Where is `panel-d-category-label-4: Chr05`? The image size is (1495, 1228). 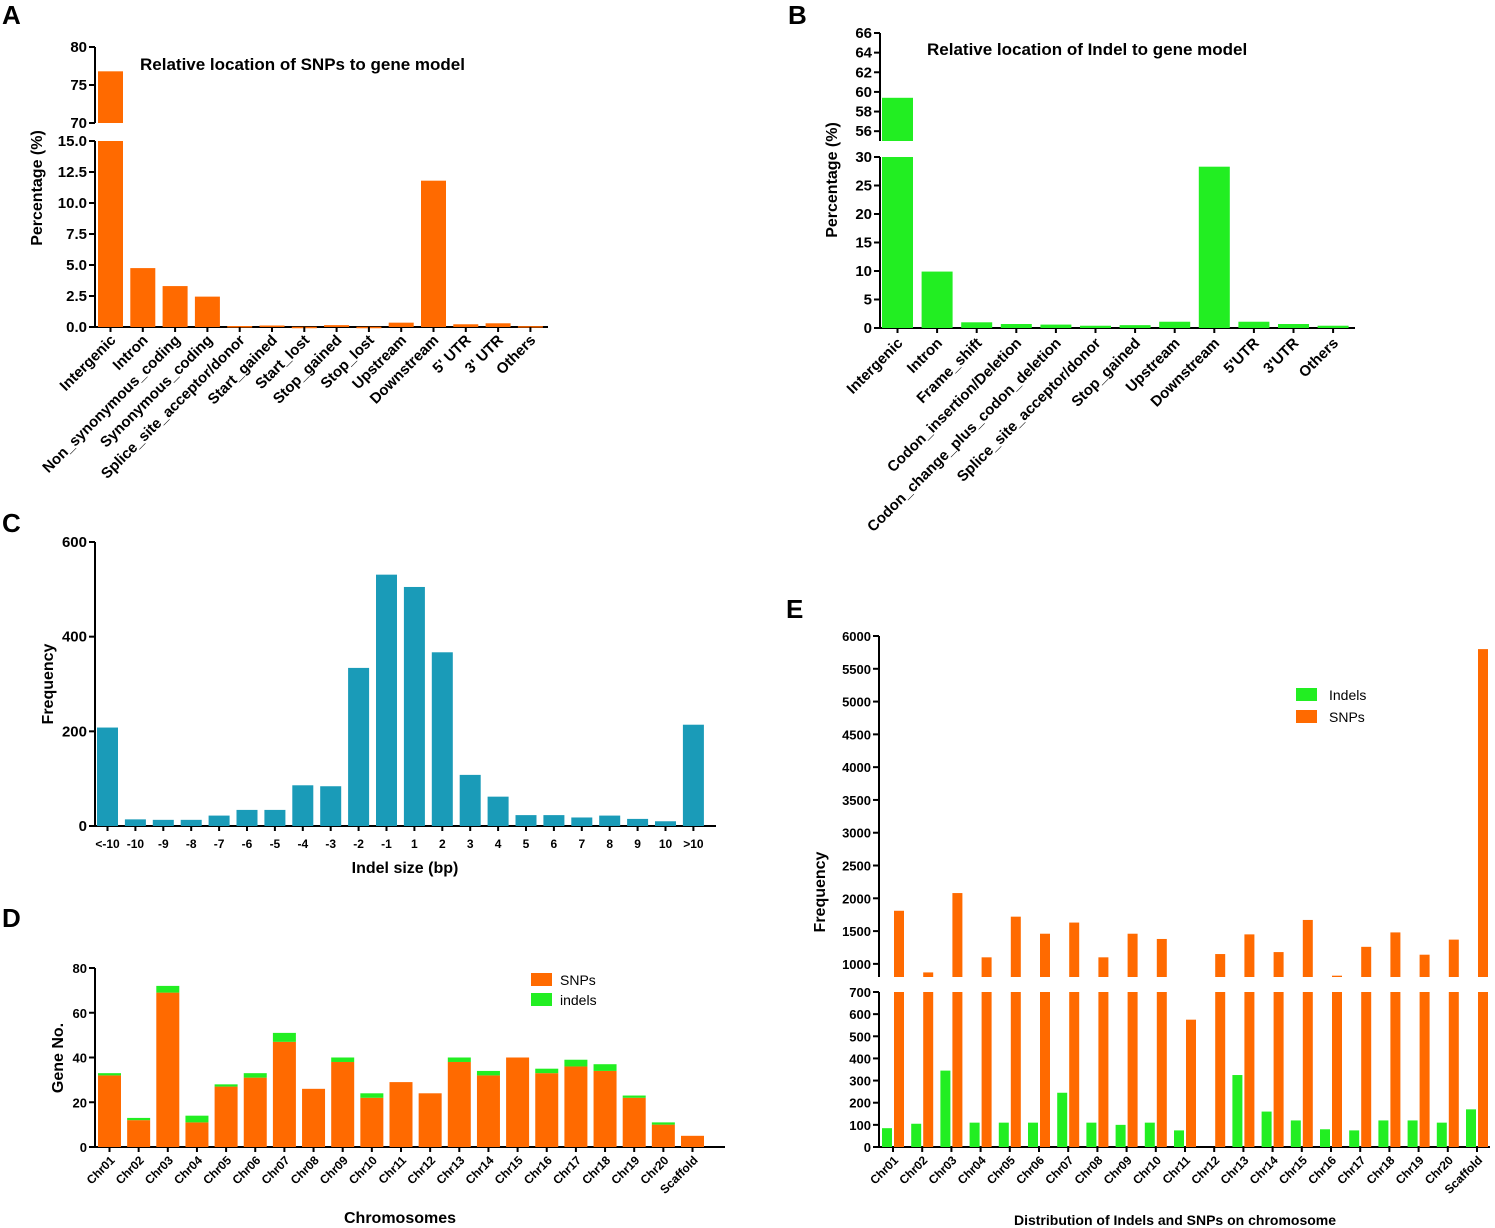 panel-d-category-label-4: Chr05 is located at coordinates (217, 1170).